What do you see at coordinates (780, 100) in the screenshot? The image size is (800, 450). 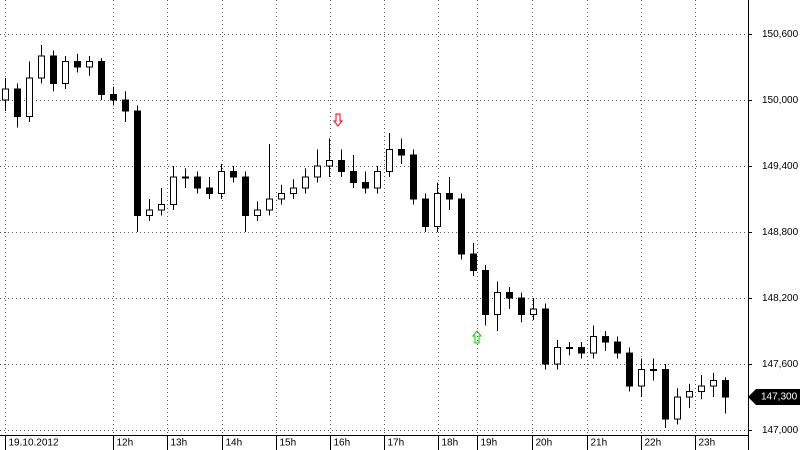 I see `y-tick-label: 150,000` at bounding box center [780, 100].